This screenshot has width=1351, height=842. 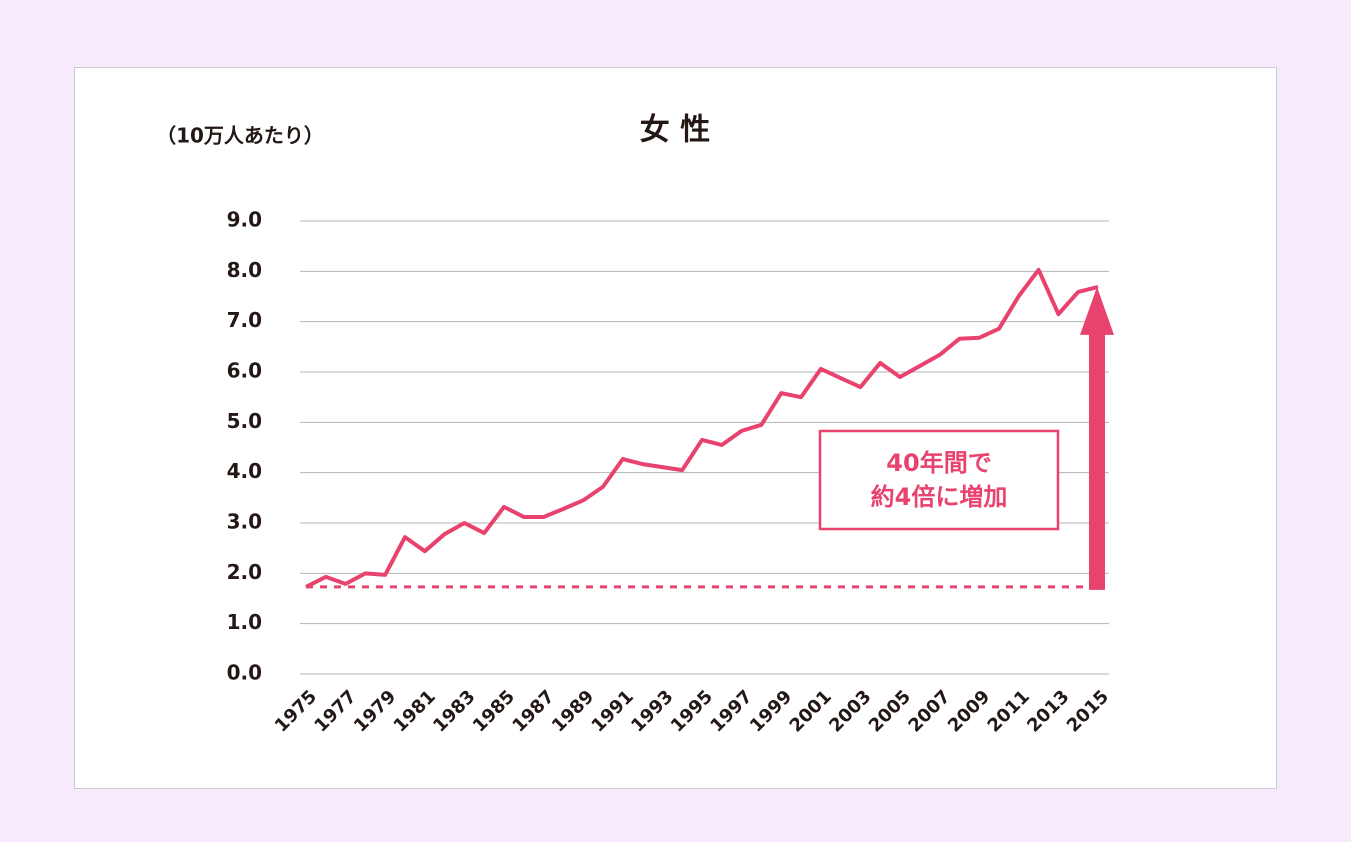 What do you see at coordinates (244, 371) in the screenshot?
I see `y-tick-label: 6.0` at bounding box center [244, 371].